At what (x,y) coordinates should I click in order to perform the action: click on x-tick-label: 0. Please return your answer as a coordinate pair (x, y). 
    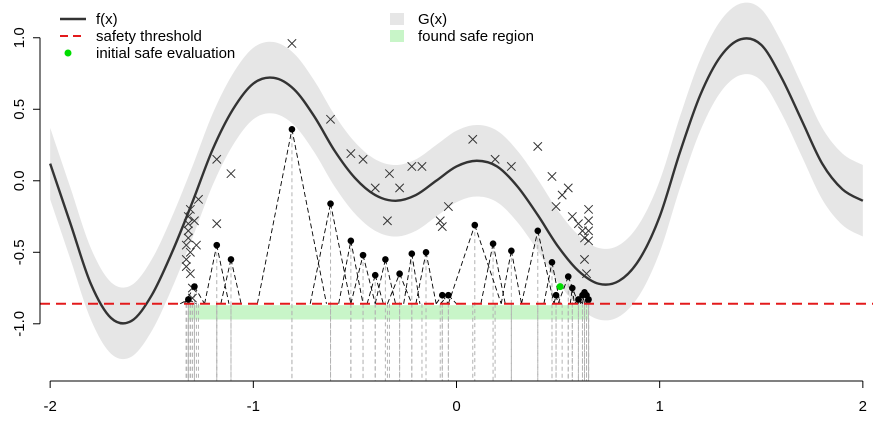
    Looking at the image, I should click on (456, 406).